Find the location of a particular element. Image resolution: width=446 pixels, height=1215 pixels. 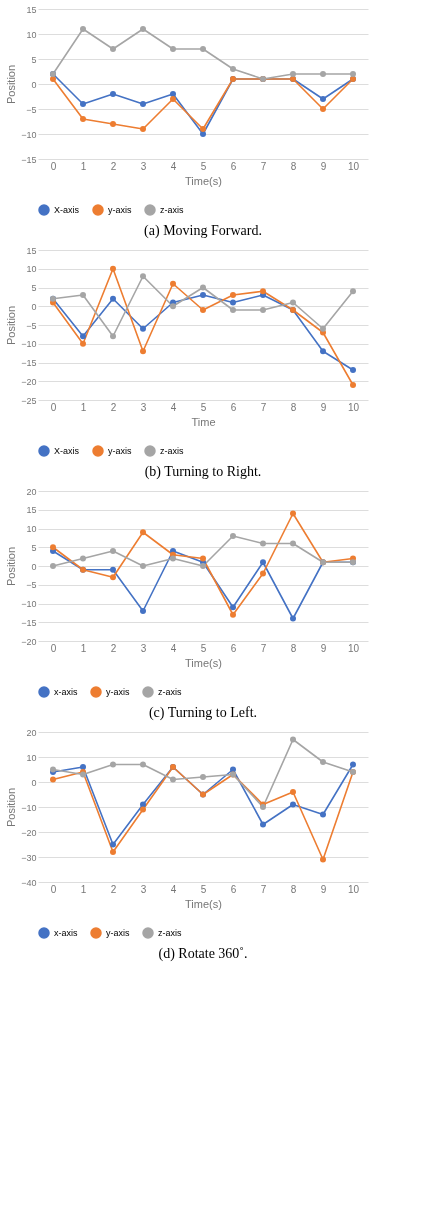

text: (b) Turning to Right. is located at coordinates (203, 472).